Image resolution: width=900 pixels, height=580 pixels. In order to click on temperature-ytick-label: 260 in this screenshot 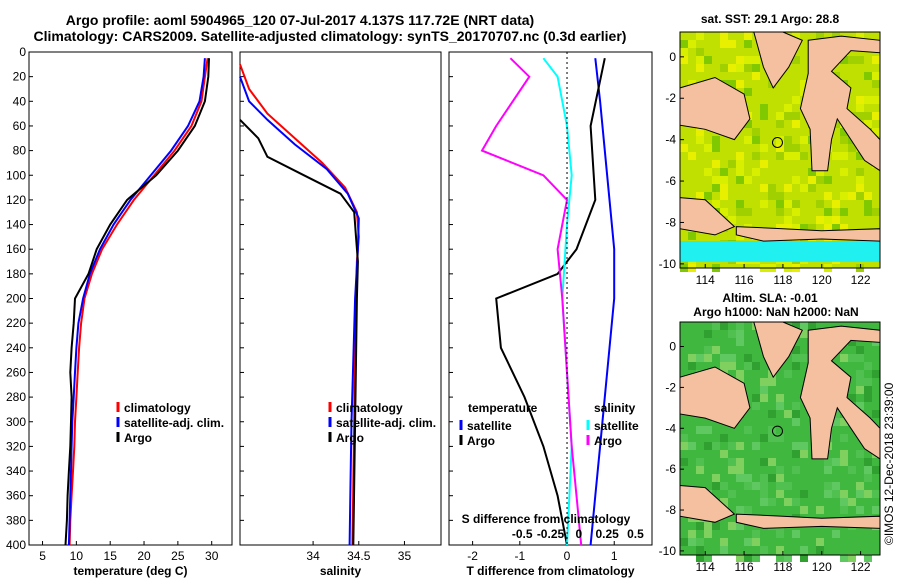, I will do `click(16, 372)`.